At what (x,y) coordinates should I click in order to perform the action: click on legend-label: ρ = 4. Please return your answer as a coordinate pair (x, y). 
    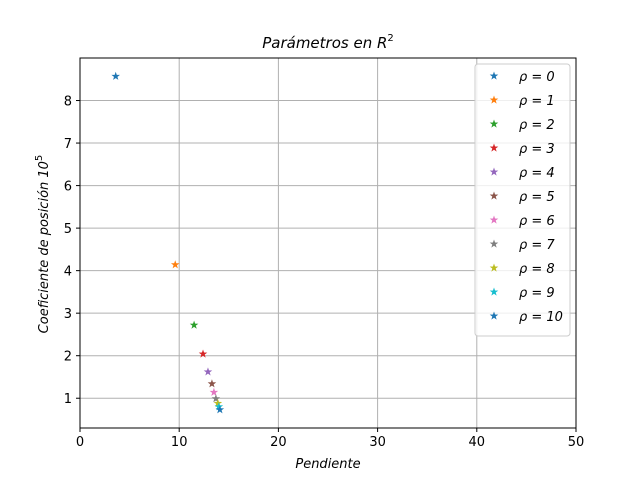
    Looking at the image, I should click on (537, 173).